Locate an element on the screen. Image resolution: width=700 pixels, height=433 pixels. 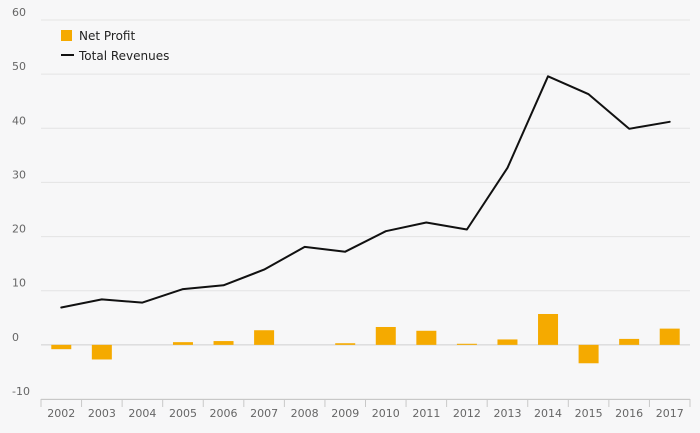
x-tick-label: 2008 is located at coordinates (305, 413).